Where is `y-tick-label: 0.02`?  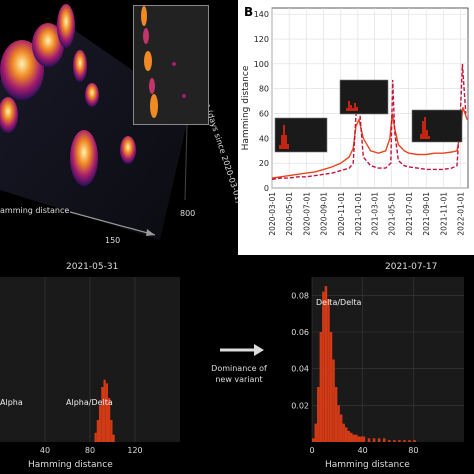
y-tick-label: 0.02 is located at coordinates (300, 405).